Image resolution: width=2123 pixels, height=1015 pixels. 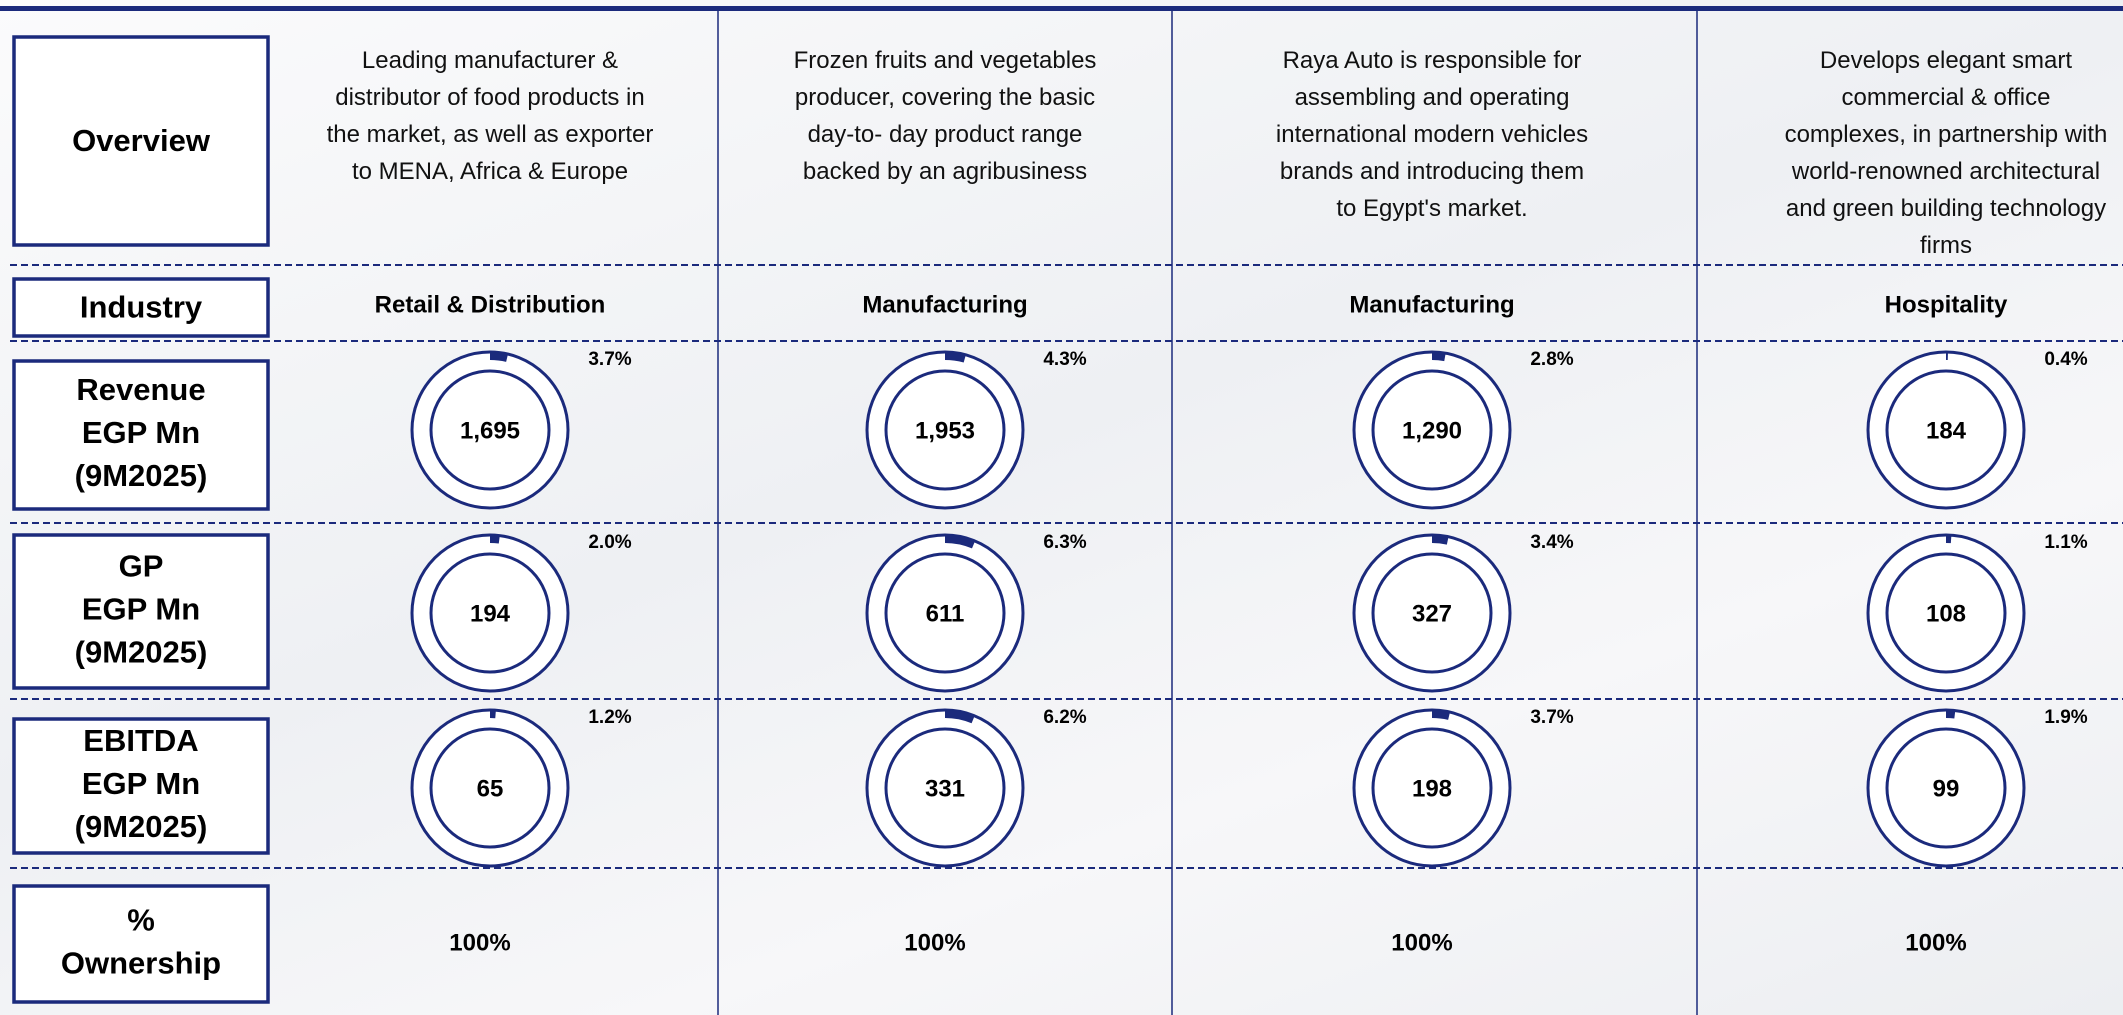 What do you see at coordinates (140, 740) in the screenshot?
I see `row-label: EBITDA` at bounding box center [140, 740].